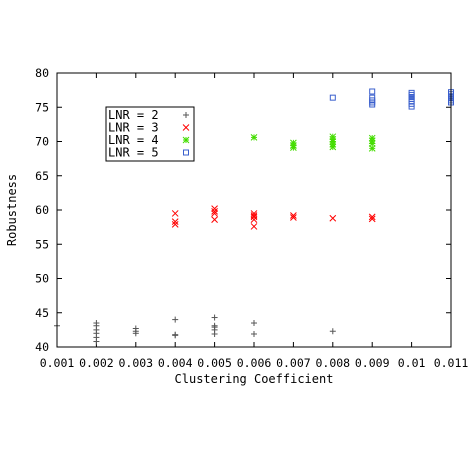 This screenshot has width=474, height=449. What do you see at coordinates (133, 153) in the screenshot?
I see `legend-label: LNR = 5` at bounding box center [133, 153].